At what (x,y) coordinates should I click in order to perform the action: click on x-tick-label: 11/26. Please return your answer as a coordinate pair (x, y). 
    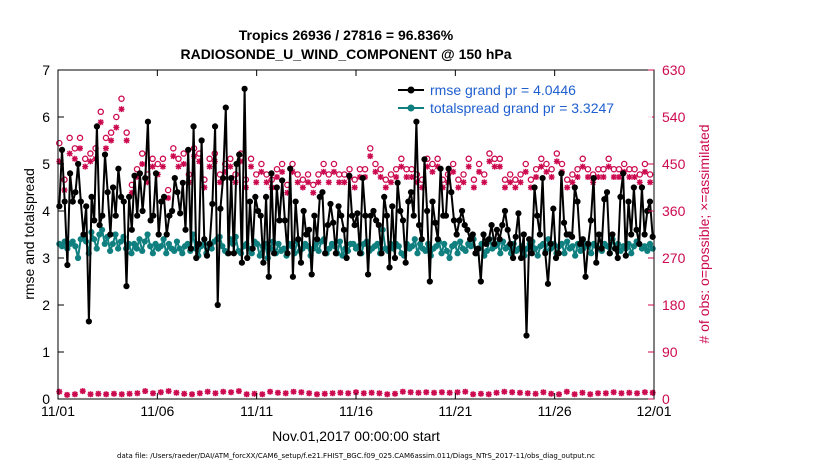
    Looking at the image, I should click on (555, 411).